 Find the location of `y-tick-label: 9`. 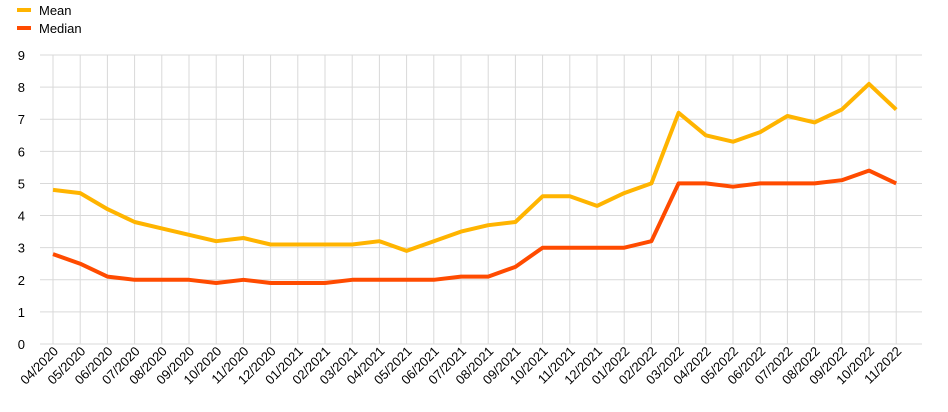

y-tick-label: 9 is located at coordinates (21, 55).